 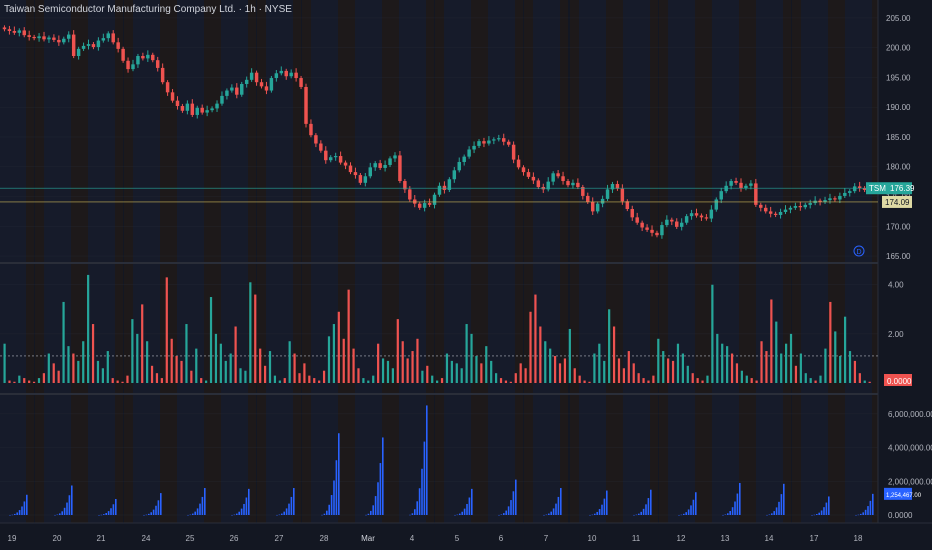 What do you see at coordinates (904, 496) in the screenshot?
I see `volume-value-label: 1,254,467.00` at bounding box center [904, 496].